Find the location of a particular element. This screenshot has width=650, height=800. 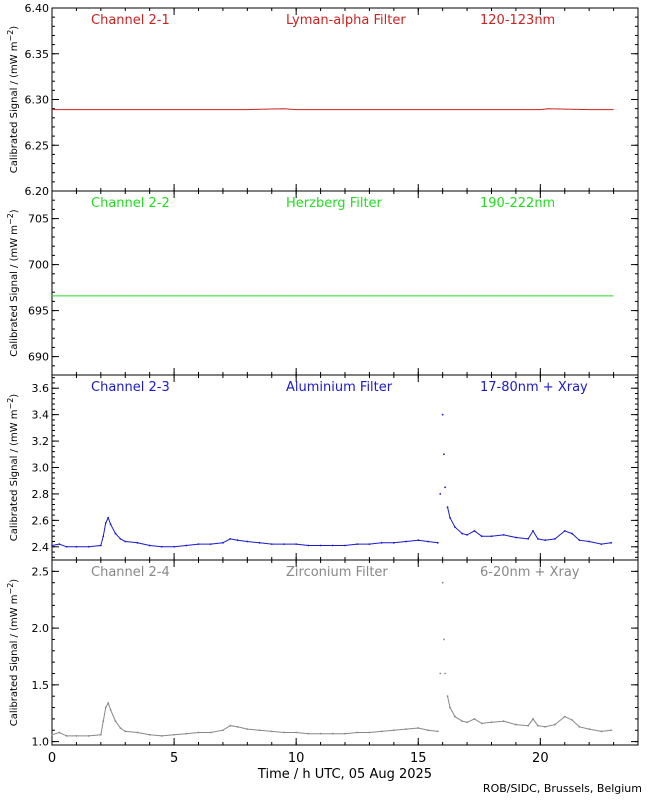

panel-channel-label: Channel 2-2 is located at coordinates (130, 203).